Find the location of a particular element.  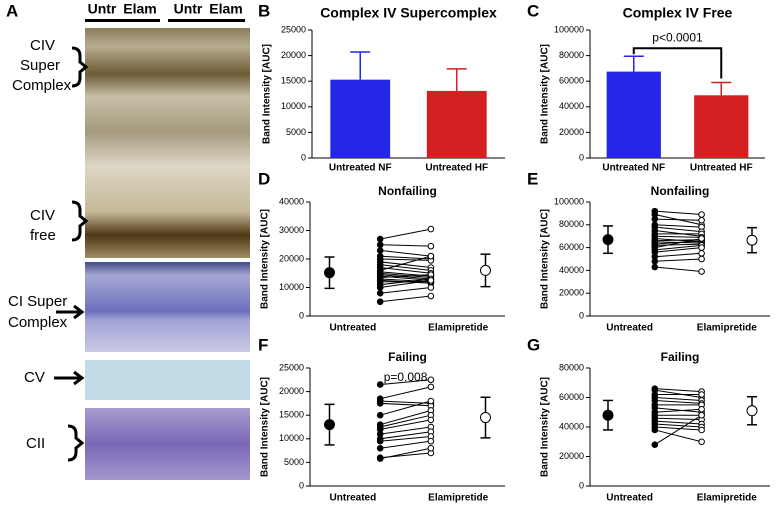

lane-bar is located at coordinates (122, 20).